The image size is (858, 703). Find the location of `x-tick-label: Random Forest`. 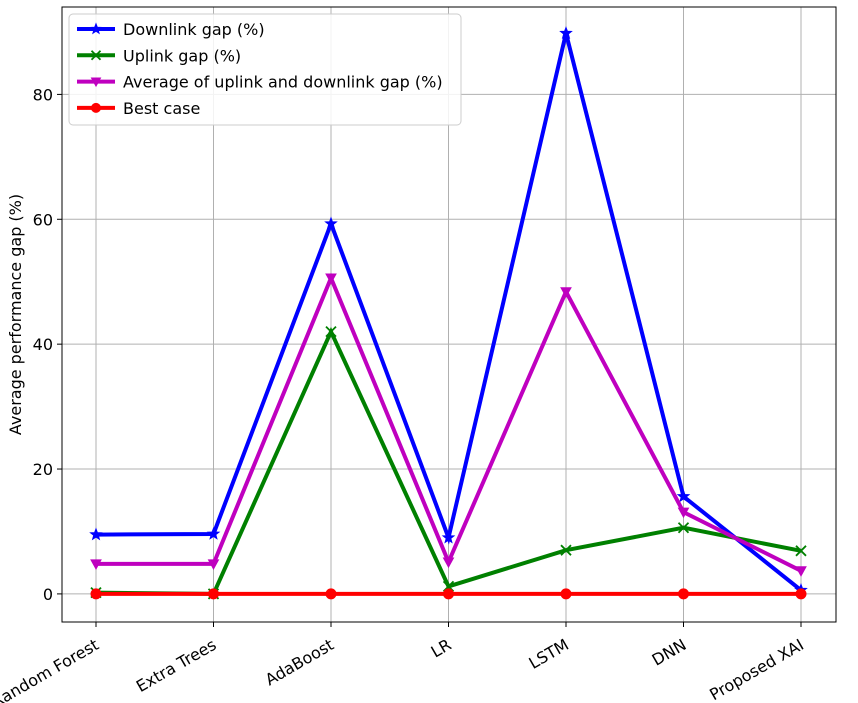

x-tick-label: Random Forest is located at coordinates (51, 669).